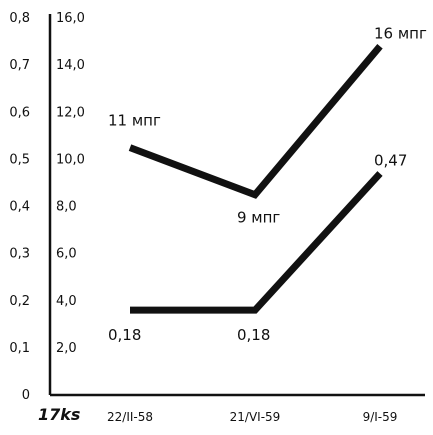 This screenshot has height=435, width=433. Describe the element at coordinates (70, 159) in the screenshot. I see `right-scale-tick-label: 10,0` at that location.